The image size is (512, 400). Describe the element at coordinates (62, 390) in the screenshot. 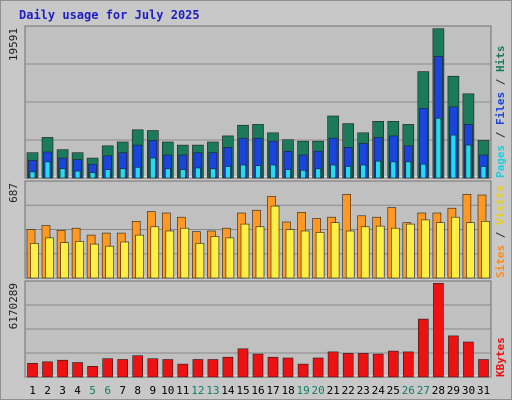

I see `x-axis-label-day-3: 3` at that location.